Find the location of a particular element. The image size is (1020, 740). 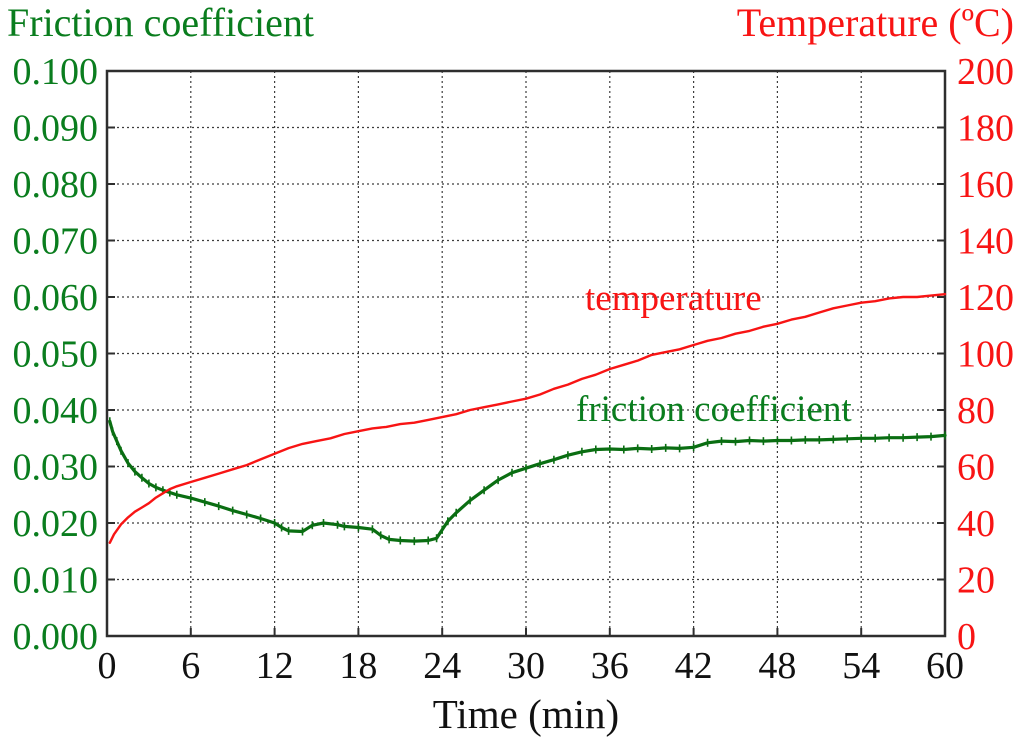

svg-text: 180 is located at coordinates (985, 129).